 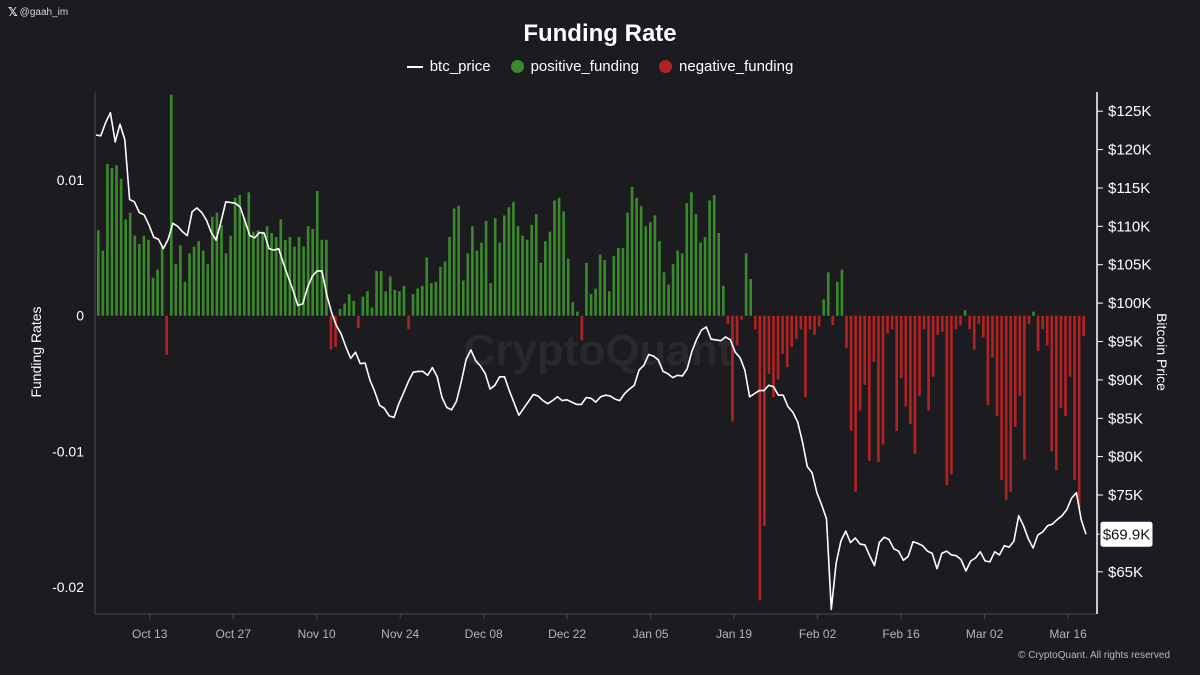 I want to click on last-price-label: $69.9K, so click(x=1127, y=535).